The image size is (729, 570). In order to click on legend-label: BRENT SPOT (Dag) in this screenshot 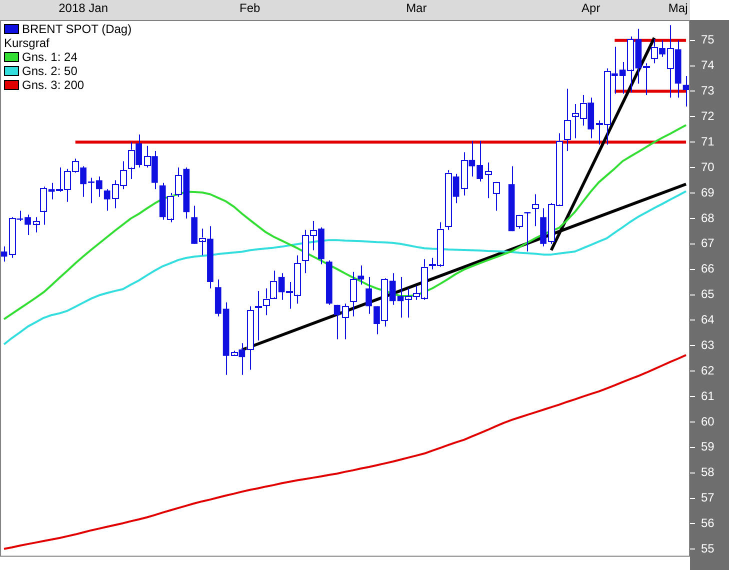, I will do `click(77, 29)`.